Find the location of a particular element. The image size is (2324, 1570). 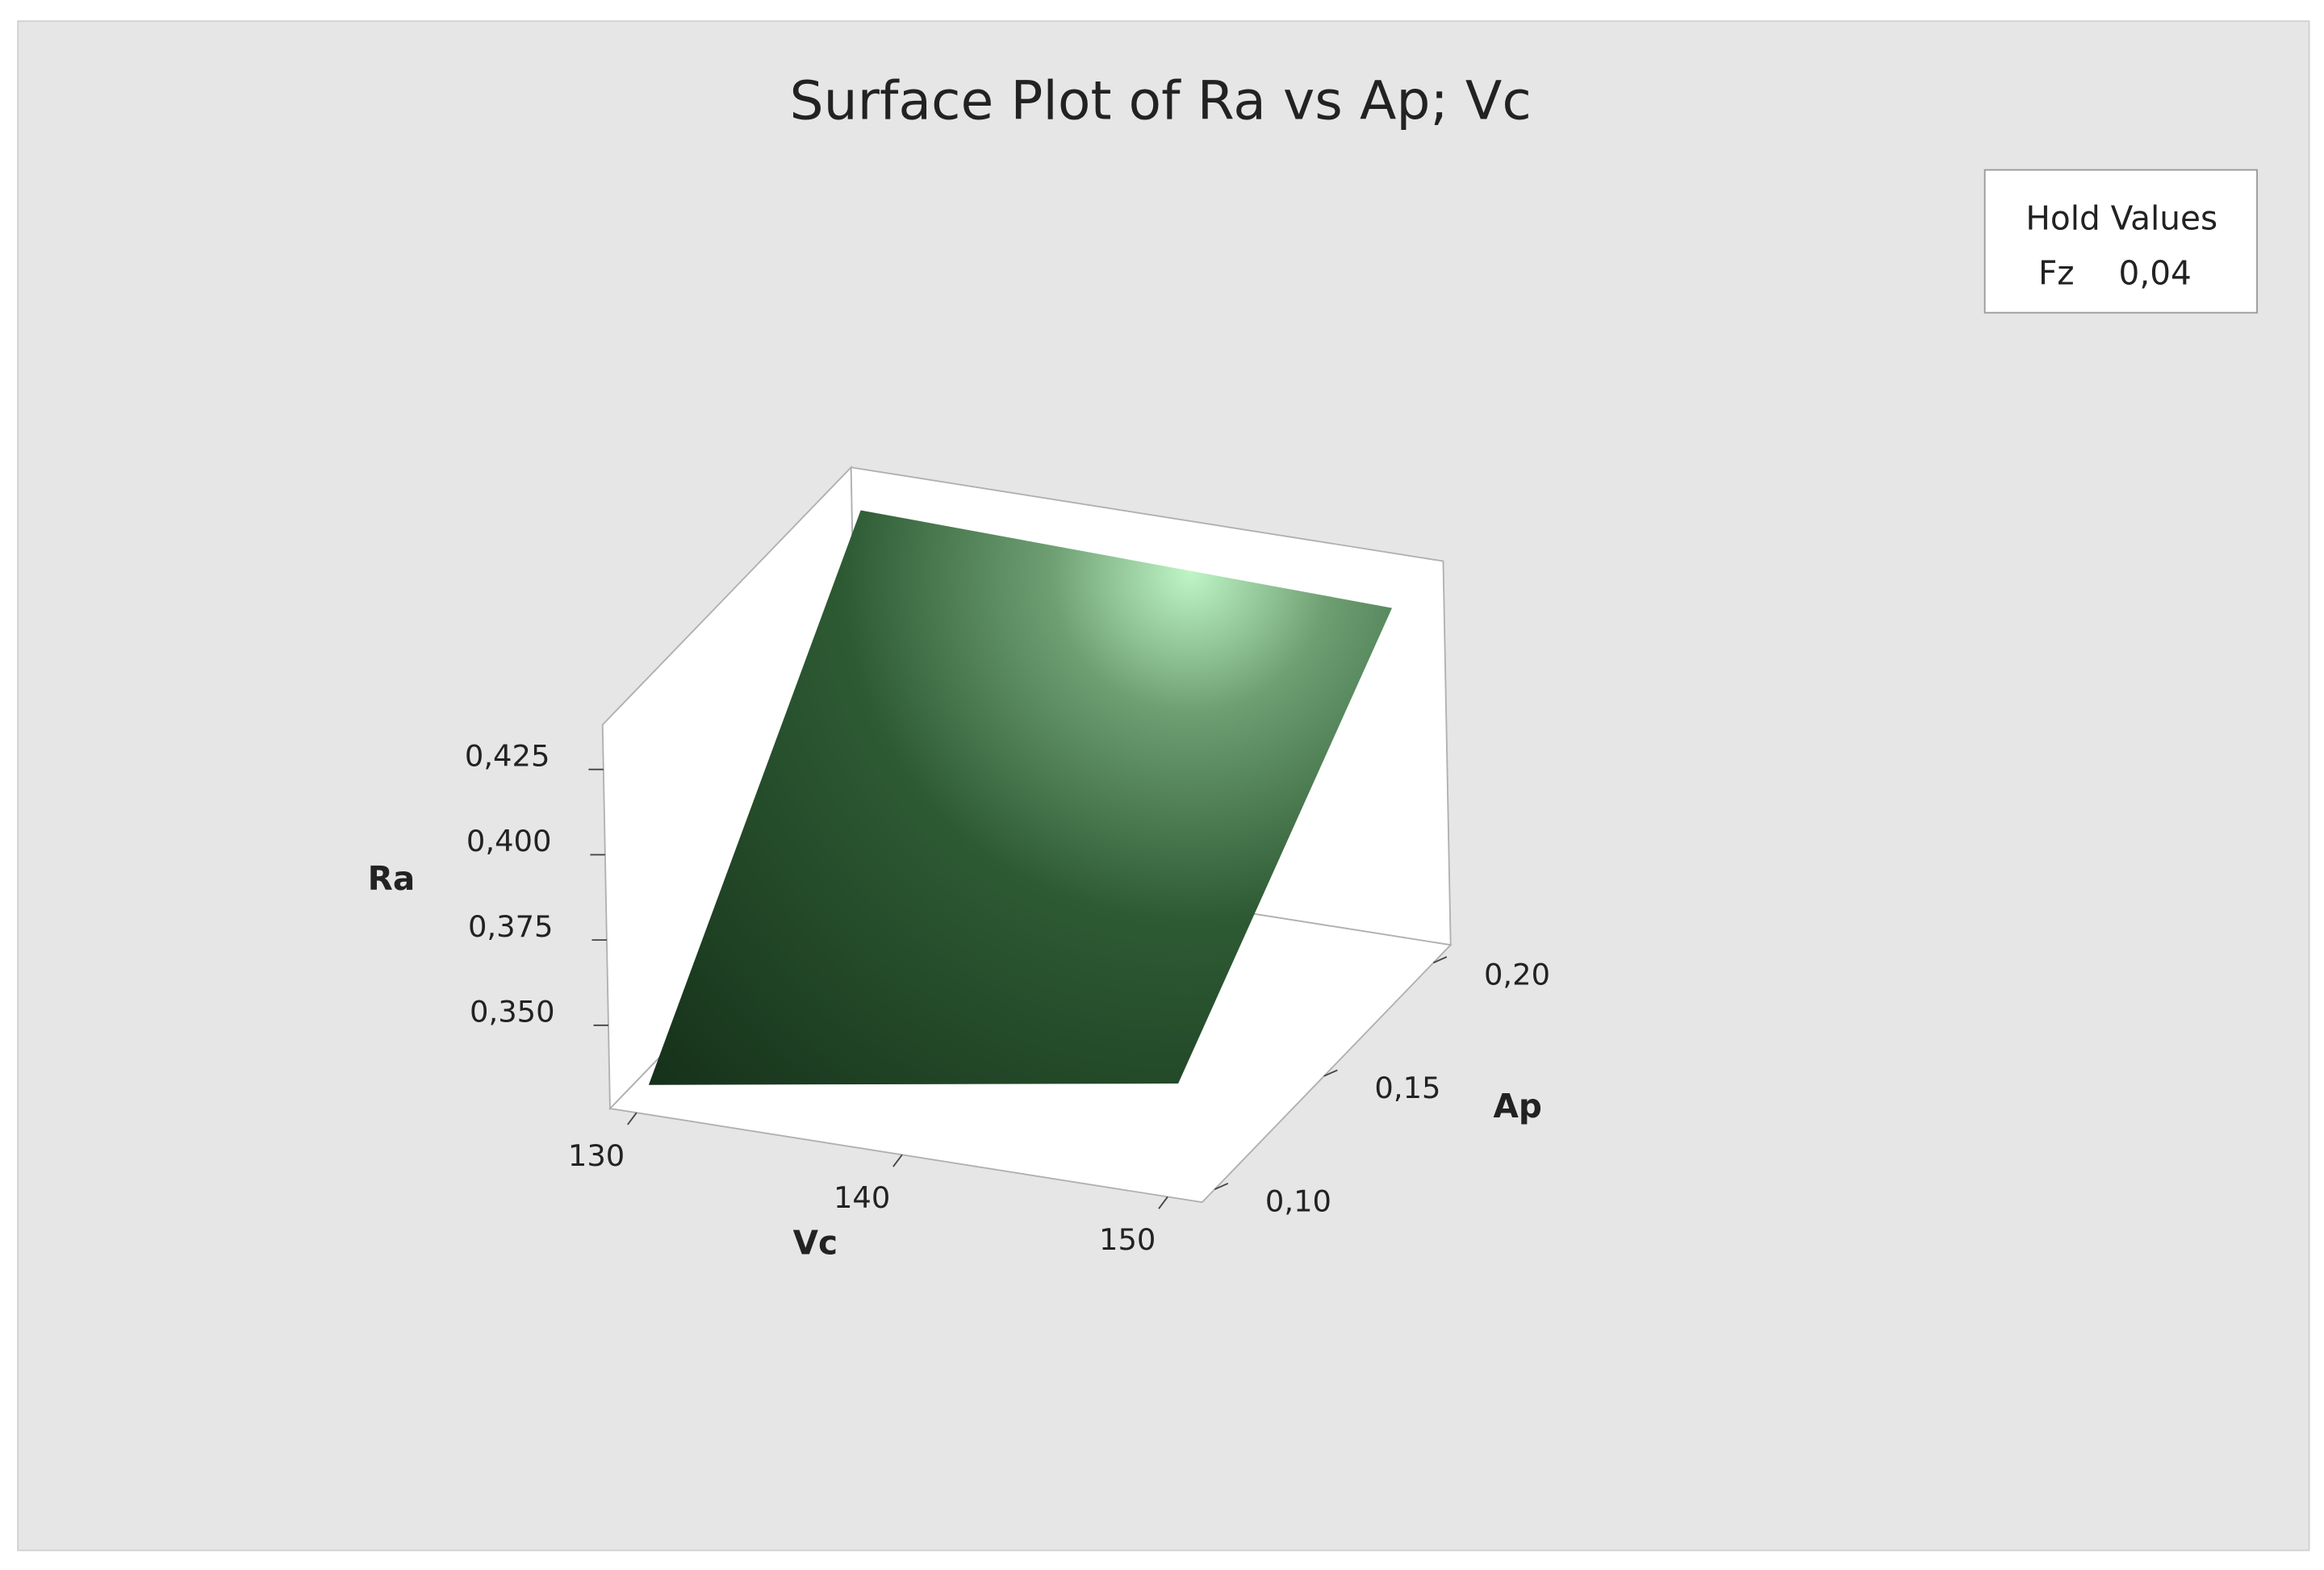

y-tick-label: 0,15 is located at coordinates (1407, 1088).